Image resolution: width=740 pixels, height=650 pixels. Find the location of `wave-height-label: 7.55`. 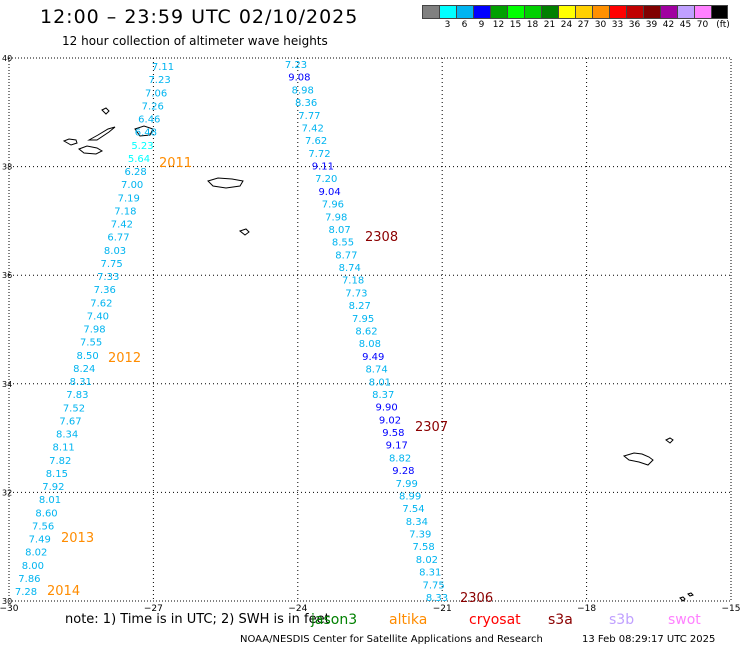

wave-height-label: 7.55 is located at coordinates (91, 343).